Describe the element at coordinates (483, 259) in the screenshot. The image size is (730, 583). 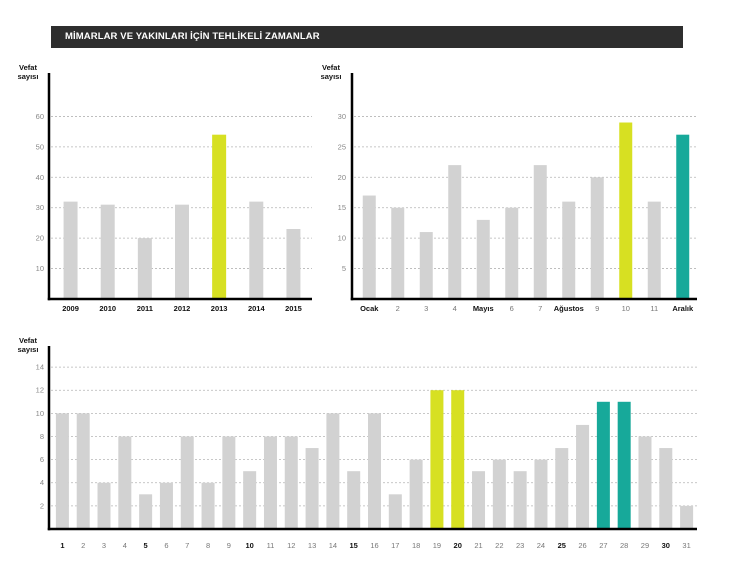
I see `bar-monthly-Mayıs` at that location.